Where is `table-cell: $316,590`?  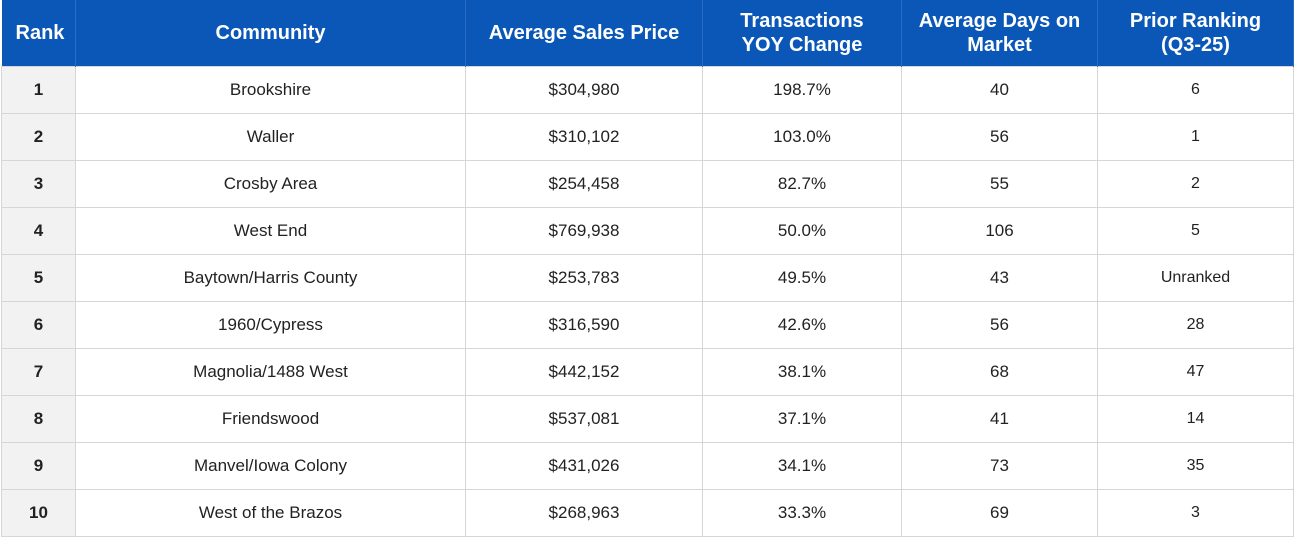
table-cell: $316,590 is located at coordinates (584, 325).